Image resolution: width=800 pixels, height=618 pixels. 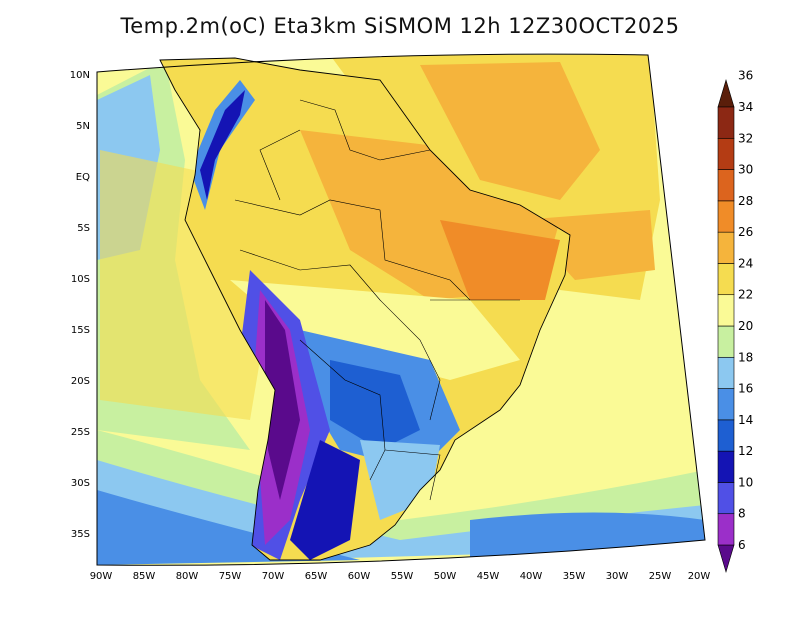 What do you see at coordinates (80, 305) in the screenshot?
I see `latitude-axis: 10N 5N EQ 5S 10S 15S 20S 25S 30S 35S` at bounding box center [80, 305].